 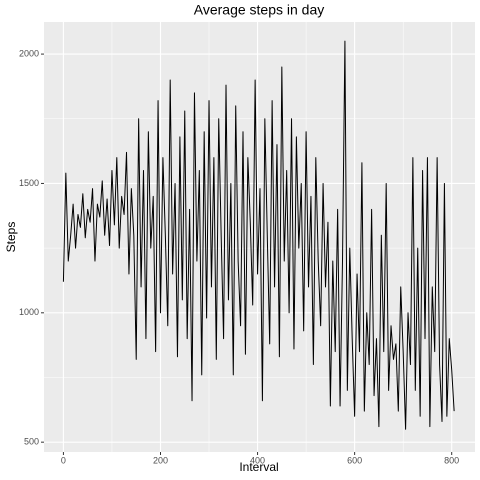 What do you see at coordinates (31, 442) in the screenshot?
I see `y-tick-label: 500` at bounding box center [31, 442].